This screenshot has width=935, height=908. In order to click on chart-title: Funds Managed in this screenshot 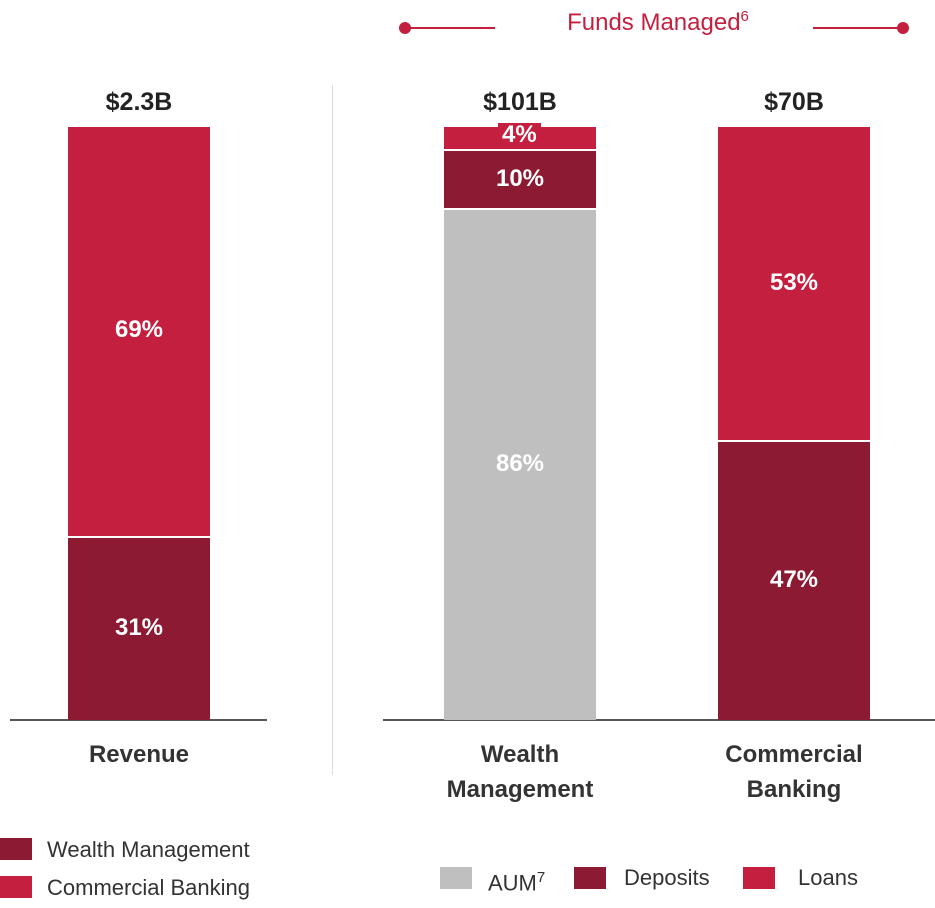, I will do `click(654, 22)`.